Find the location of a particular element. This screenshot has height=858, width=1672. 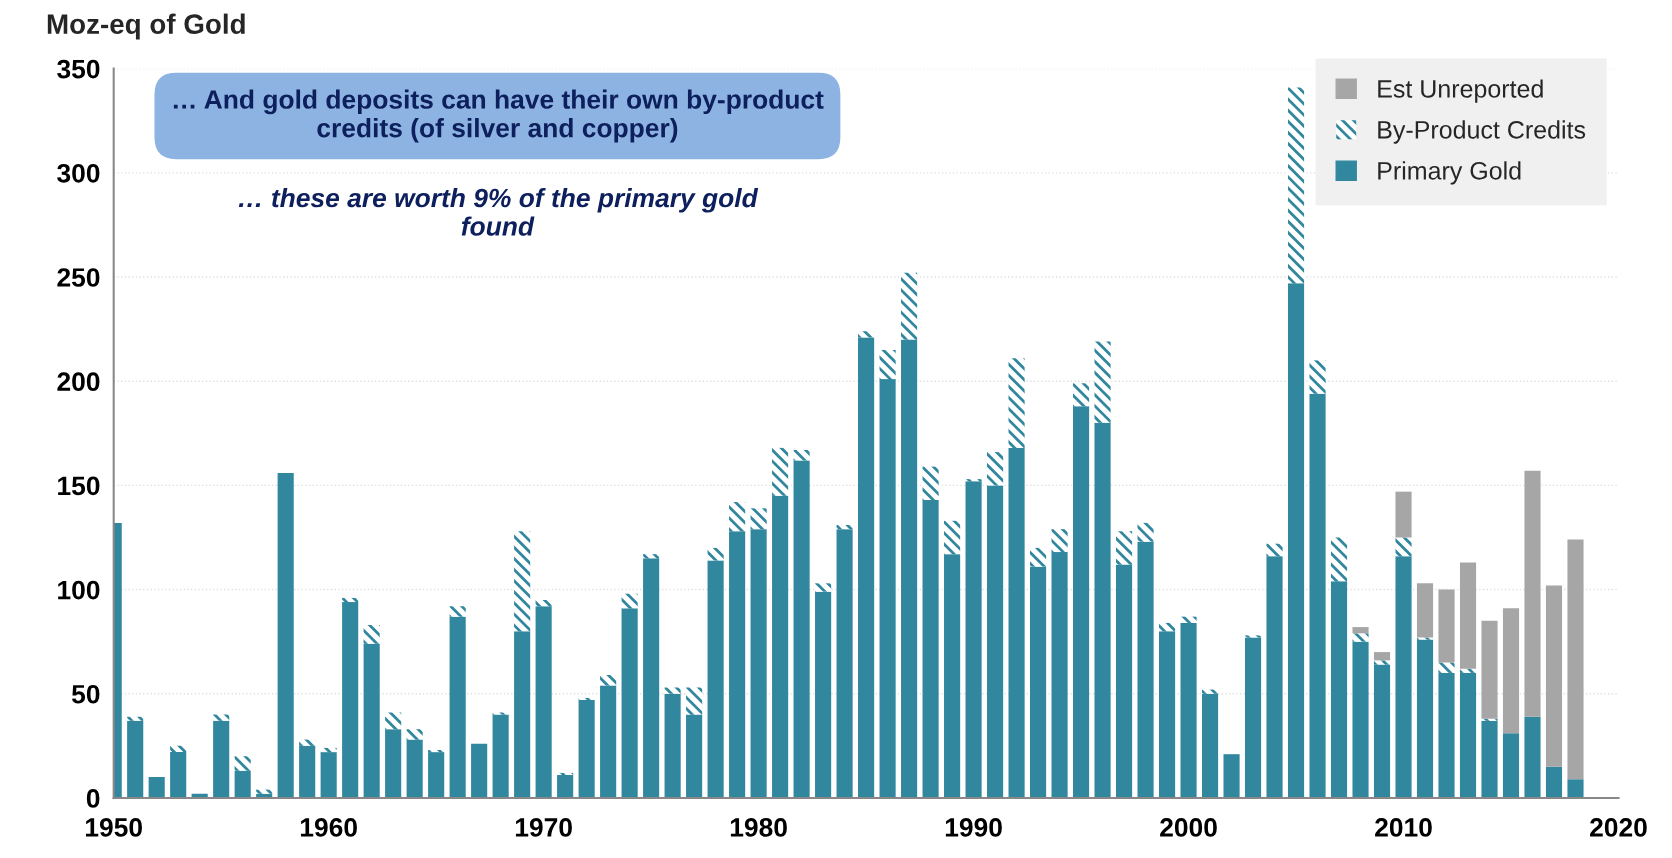

x-tick-label: 1960 is located at coordinates (328, 827).